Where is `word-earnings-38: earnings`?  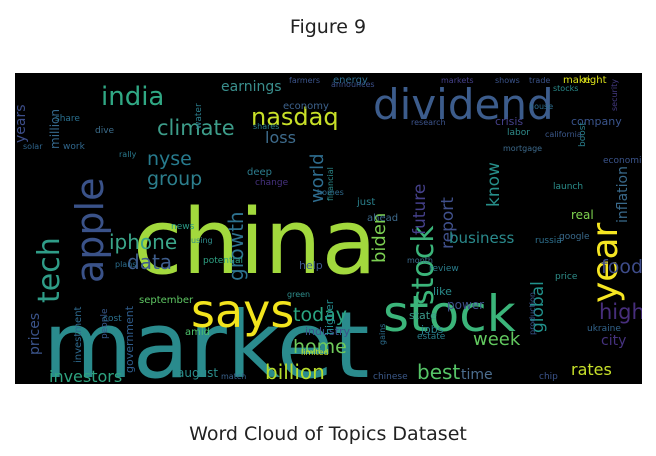 word-earnings-38: earnings is located at coordinates (251, 87).